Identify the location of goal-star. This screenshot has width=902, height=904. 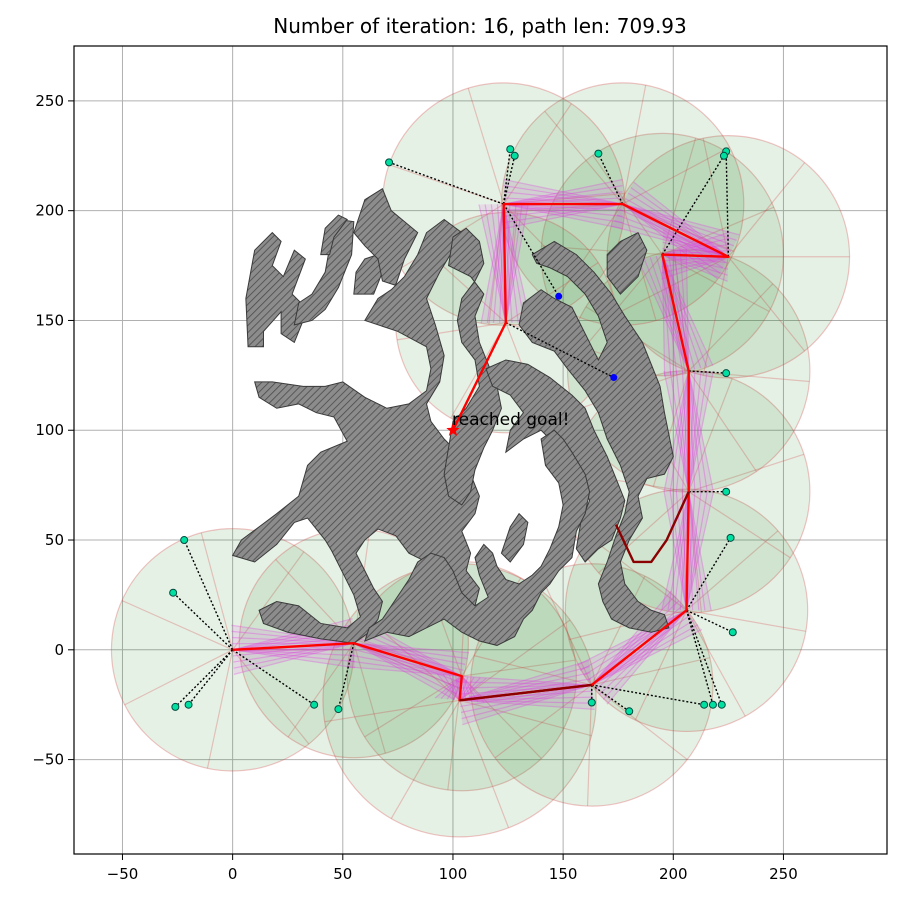
(453, 429).